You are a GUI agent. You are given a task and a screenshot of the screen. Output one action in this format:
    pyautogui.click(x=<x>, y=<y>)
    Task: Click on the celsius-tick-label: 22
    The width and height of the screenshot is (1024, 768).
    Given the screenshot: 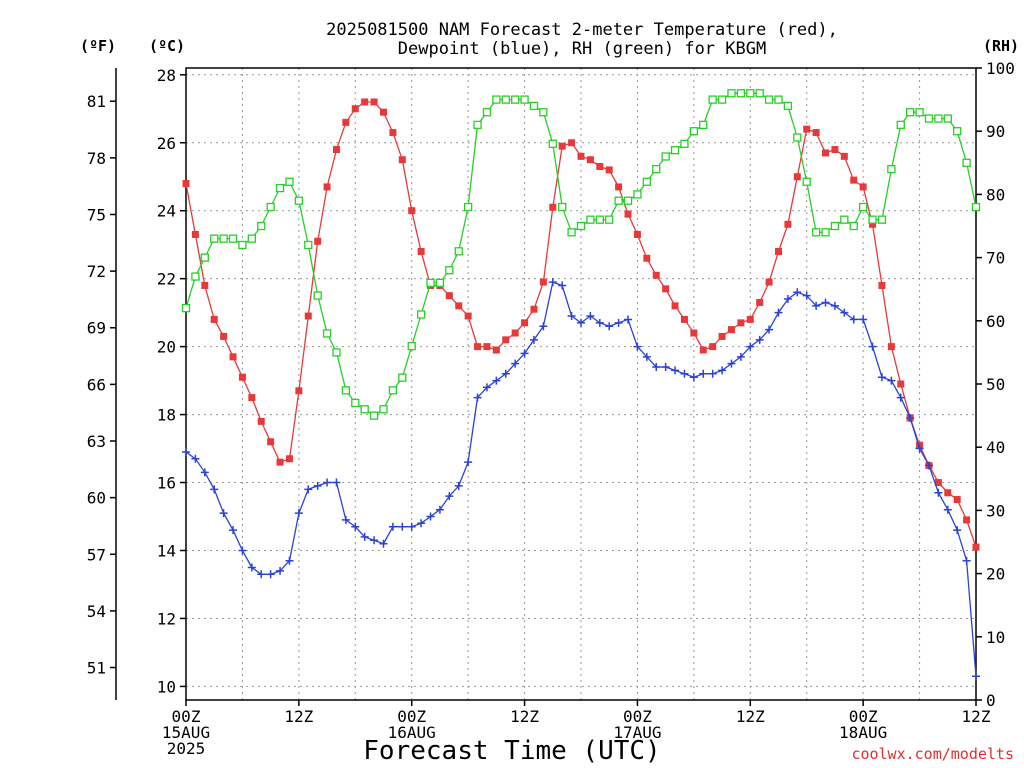 What is the action you would take?
    pyautogui.click(x=166, y=279)
    